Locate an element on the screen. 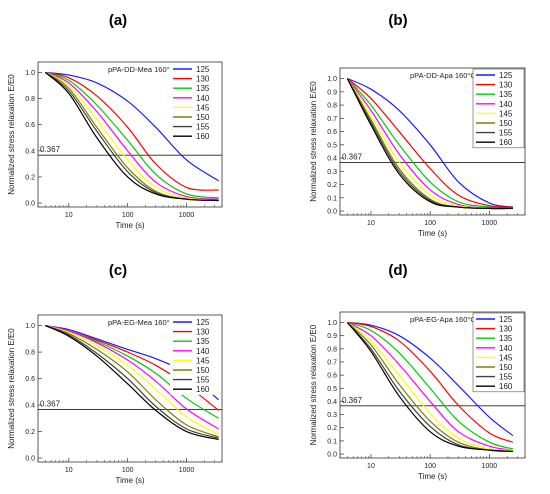 This screenshot has height=494, width=550. panel-letter: (d) is located at coordinates (397, 270).